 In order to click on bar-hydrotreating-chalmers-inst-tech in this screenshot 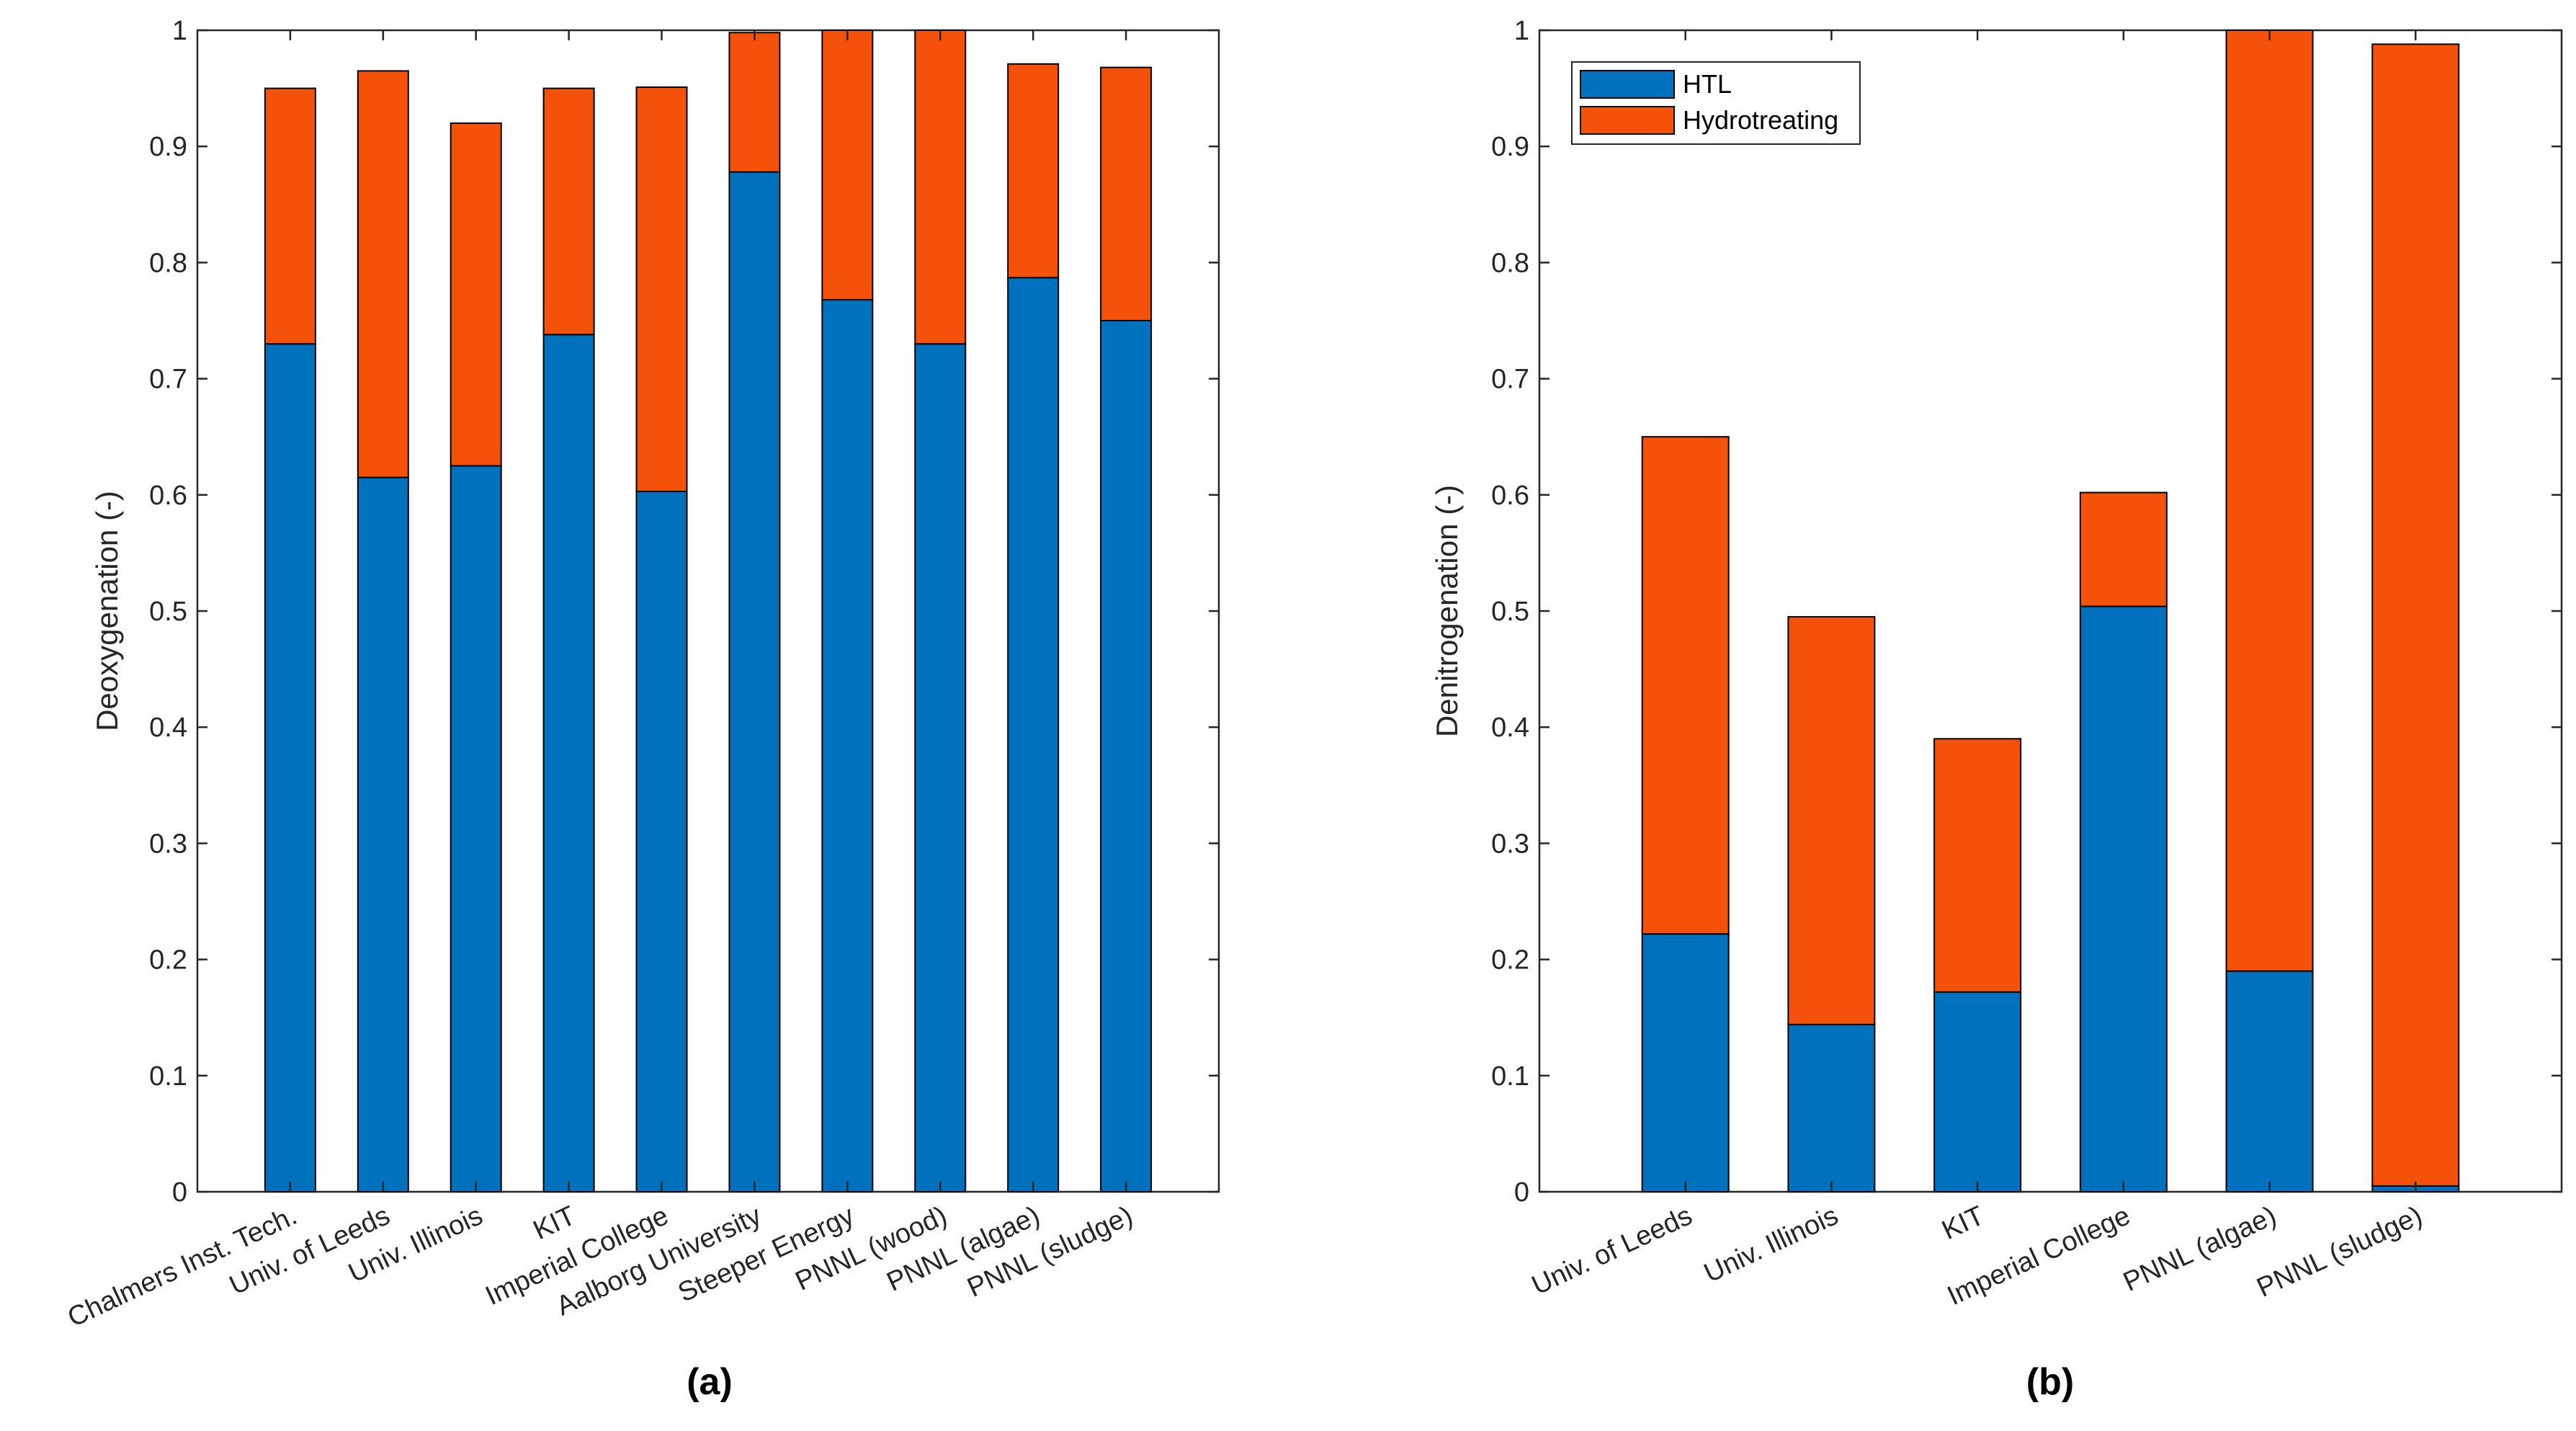, I will do `click(290, 216)`.